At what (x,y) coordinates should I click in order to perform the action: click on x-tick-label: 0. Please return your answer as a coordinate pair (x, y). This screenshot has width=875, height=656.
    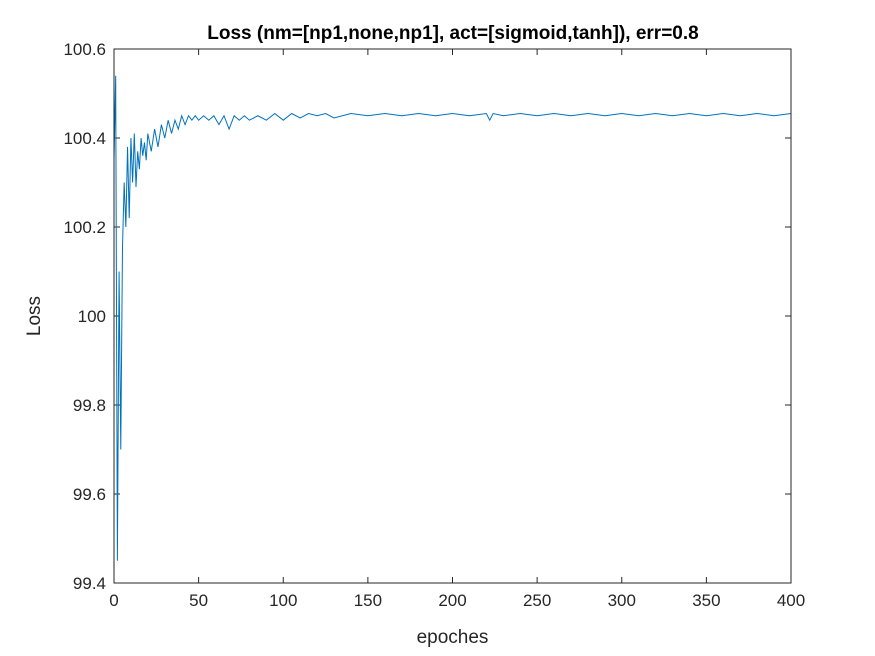
    Looking at the image, I should click on (113, 600).